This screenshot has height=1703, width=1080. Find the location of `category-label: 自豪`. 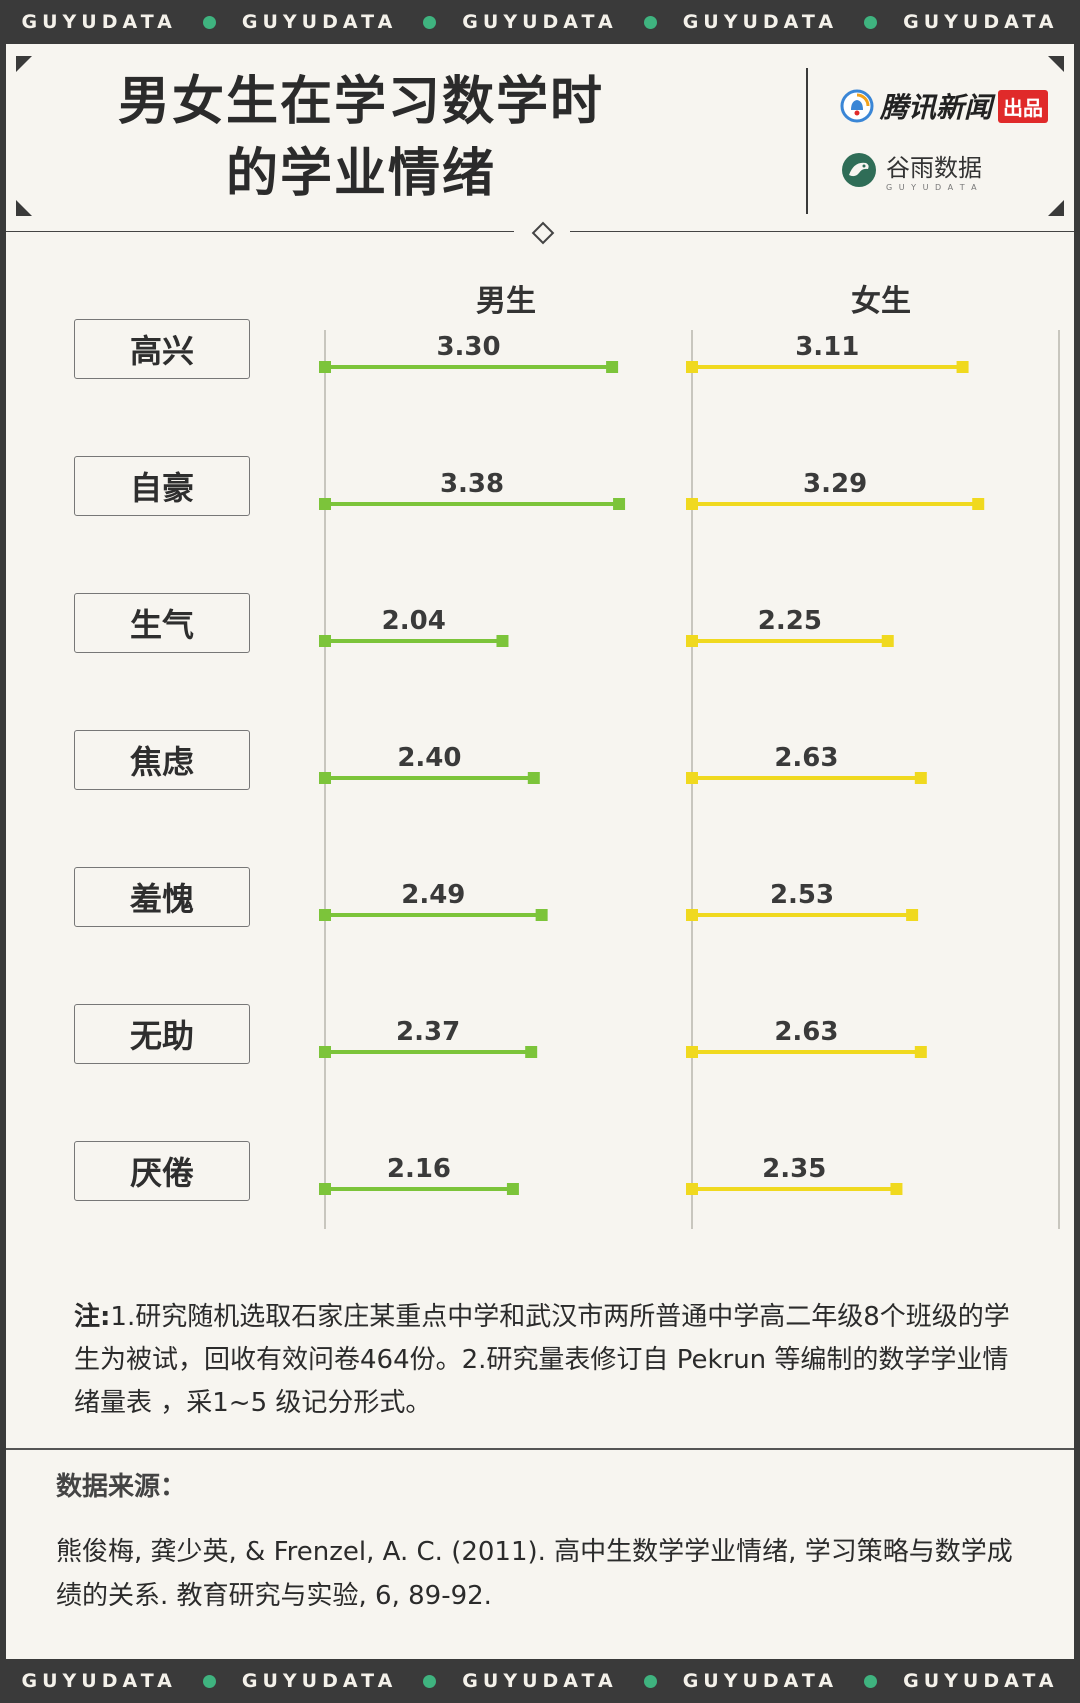

category-label: 自豪 is located at coordinates (162, 486).